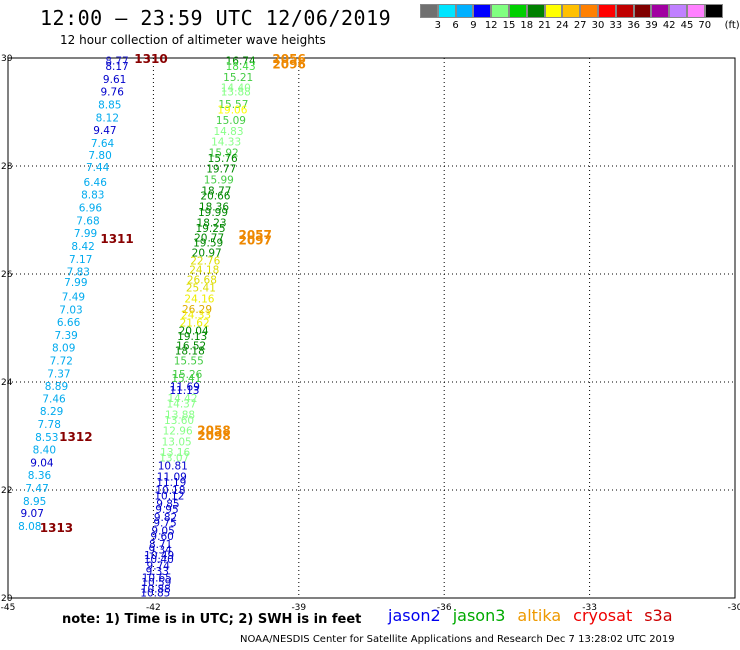 The image size is (740, 650). Describe the element at coordinates (182, 399) in the screenshot. I see `swh-value-label: 14.42` at that location.